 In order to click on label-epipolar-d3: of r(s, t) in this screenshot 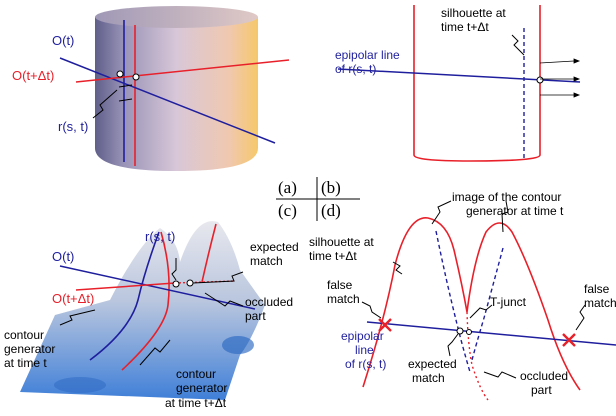, I will do `click(365, 364)`.